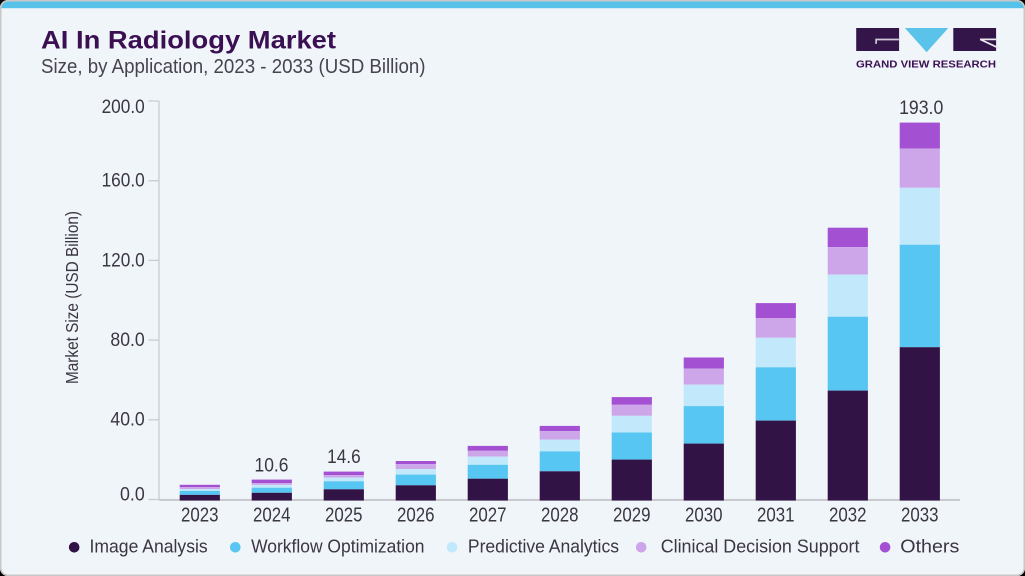 The height and width of the screenshot is (576, 1025). Describe the element at coordinates (200, 516) in the screenshot. I see `svg-text: 2023` at that location.